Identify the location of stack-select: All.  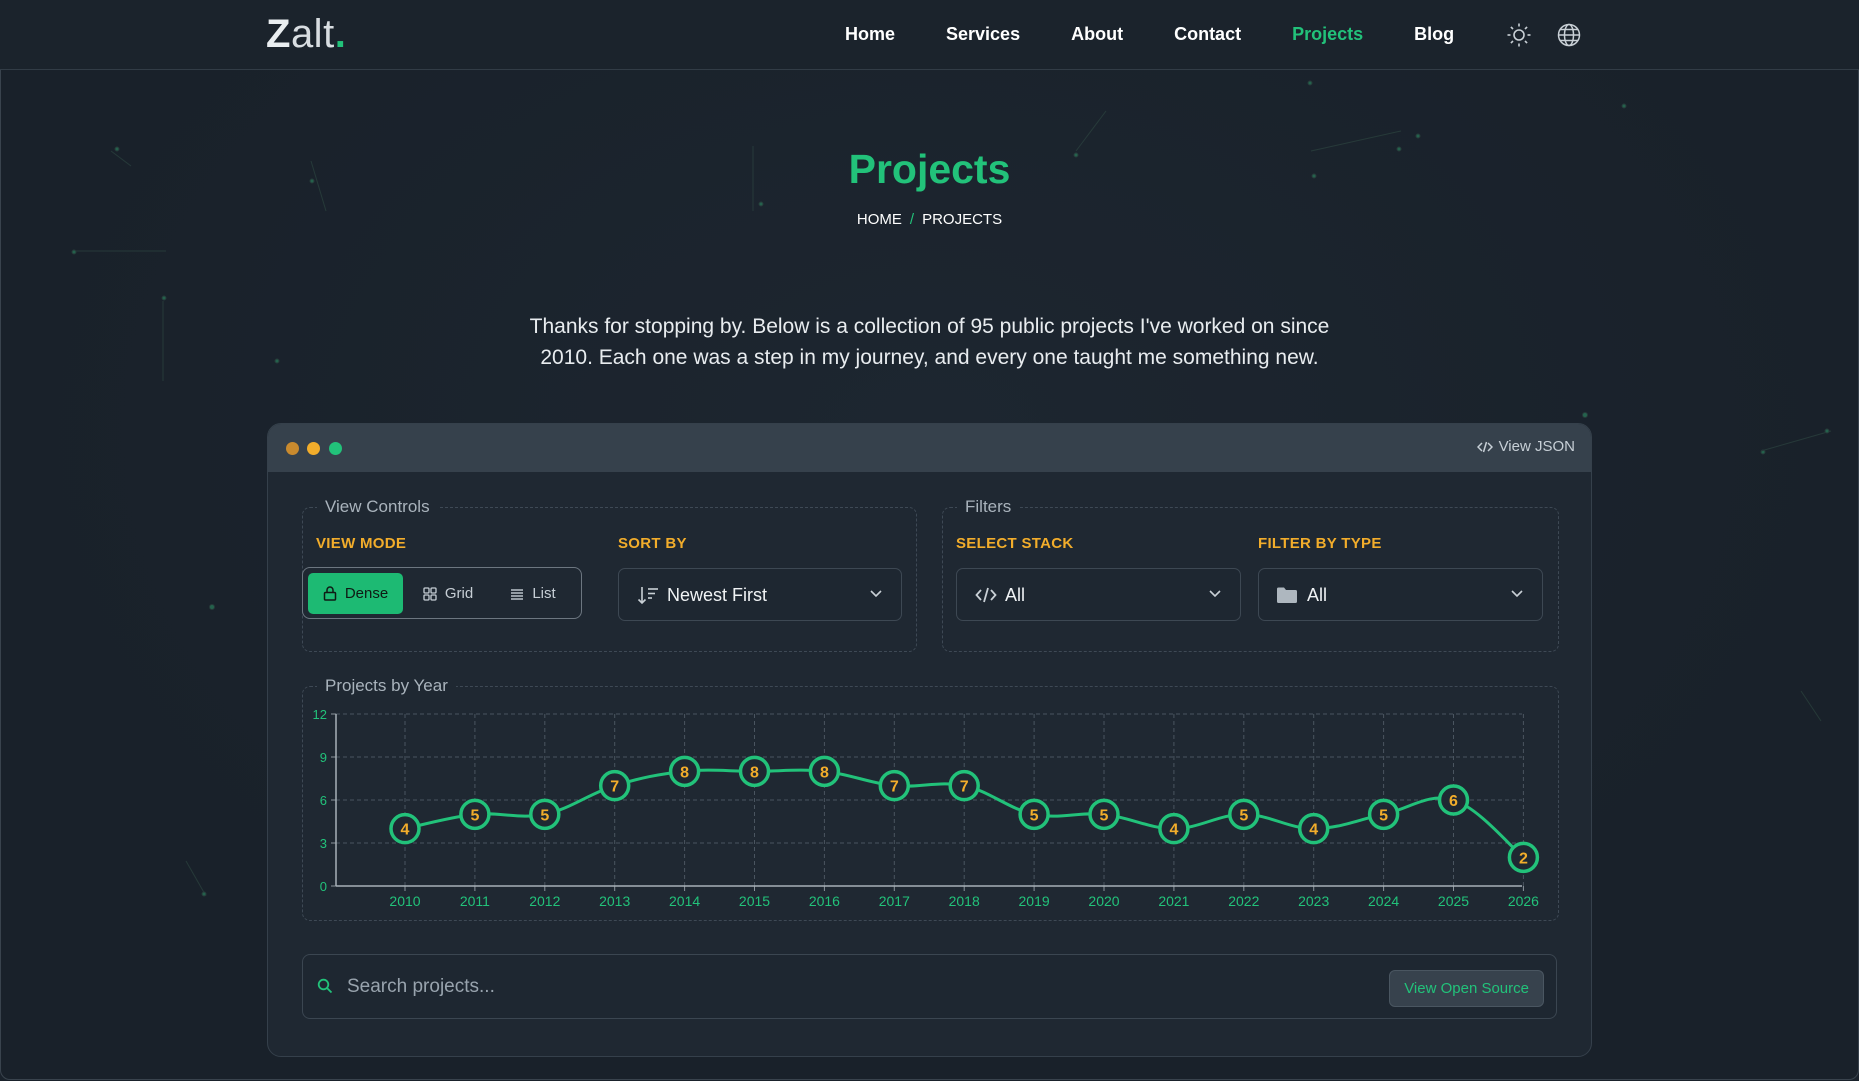
(1098, 594).